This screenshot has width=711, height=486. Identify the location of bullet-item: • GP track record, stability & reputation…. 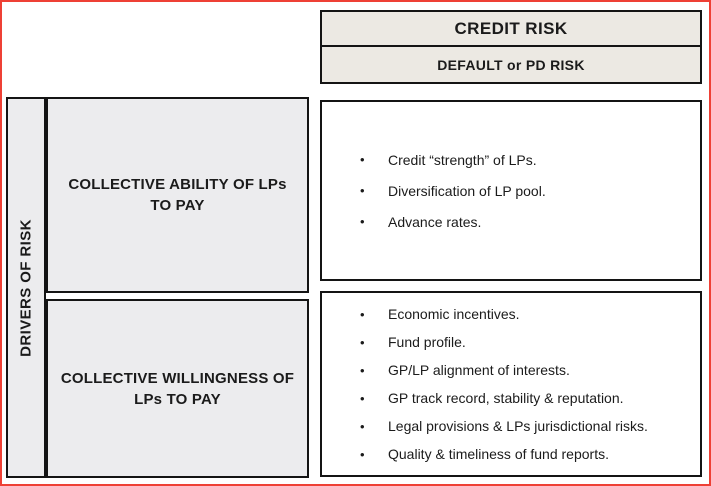
(526, 398).